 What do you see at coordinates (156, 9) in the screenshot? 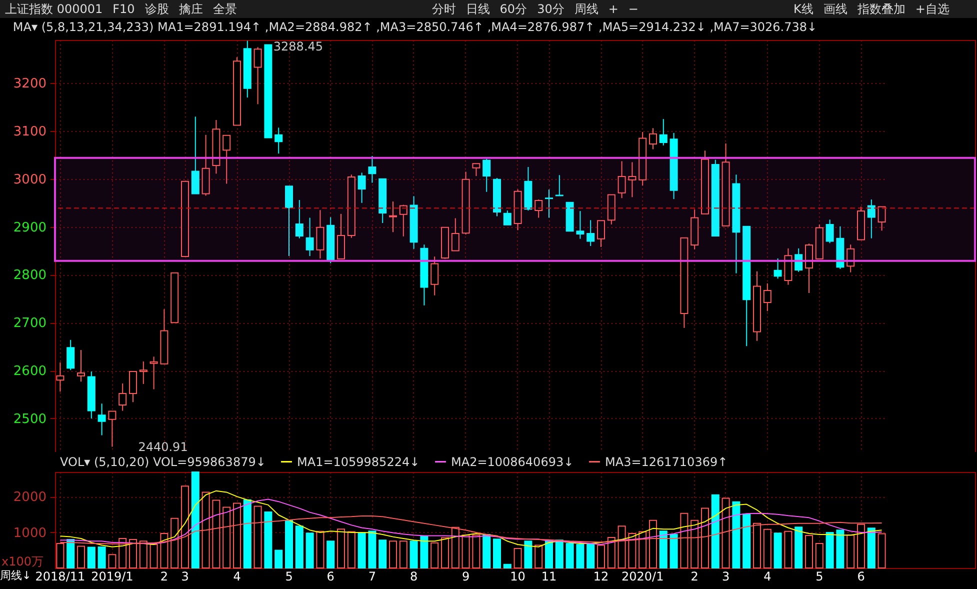
I see `text: 诊股` at bounding box center [156, 9].